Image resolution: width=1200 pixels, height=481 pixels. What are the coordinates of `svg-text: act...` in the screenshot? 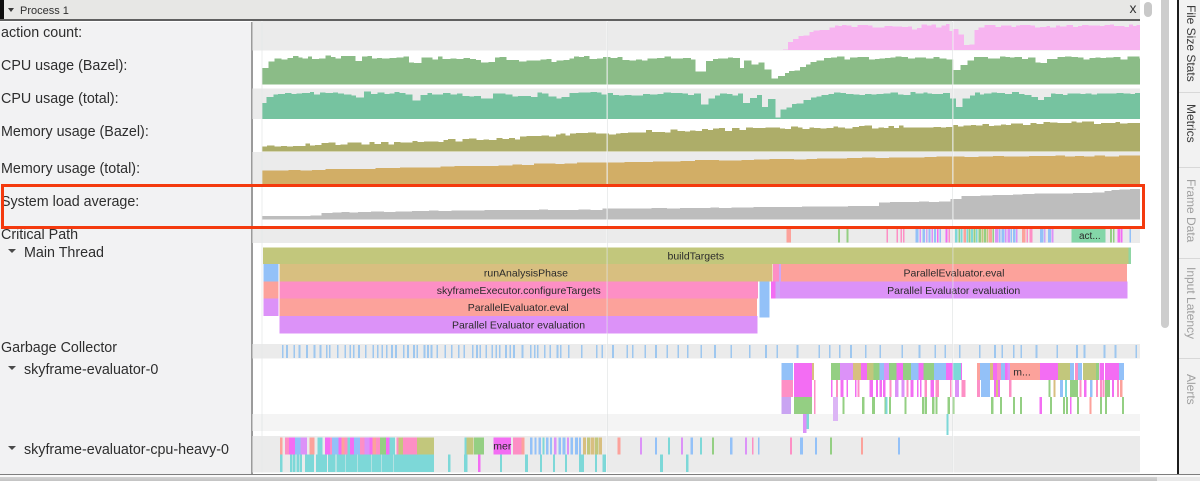 It's located at (1090, 236).